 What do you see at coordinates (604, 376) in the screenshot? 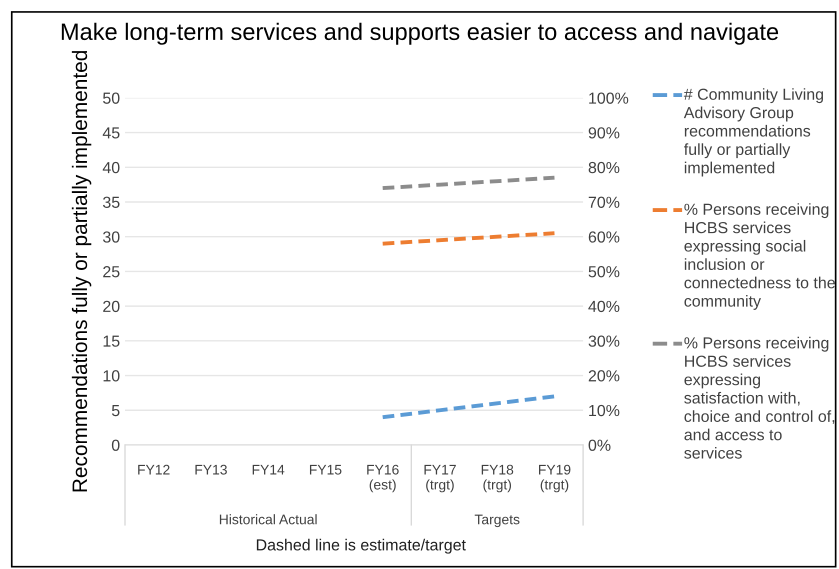
I see `y2-tick-label: 20%` at bounding box center [604, 376].